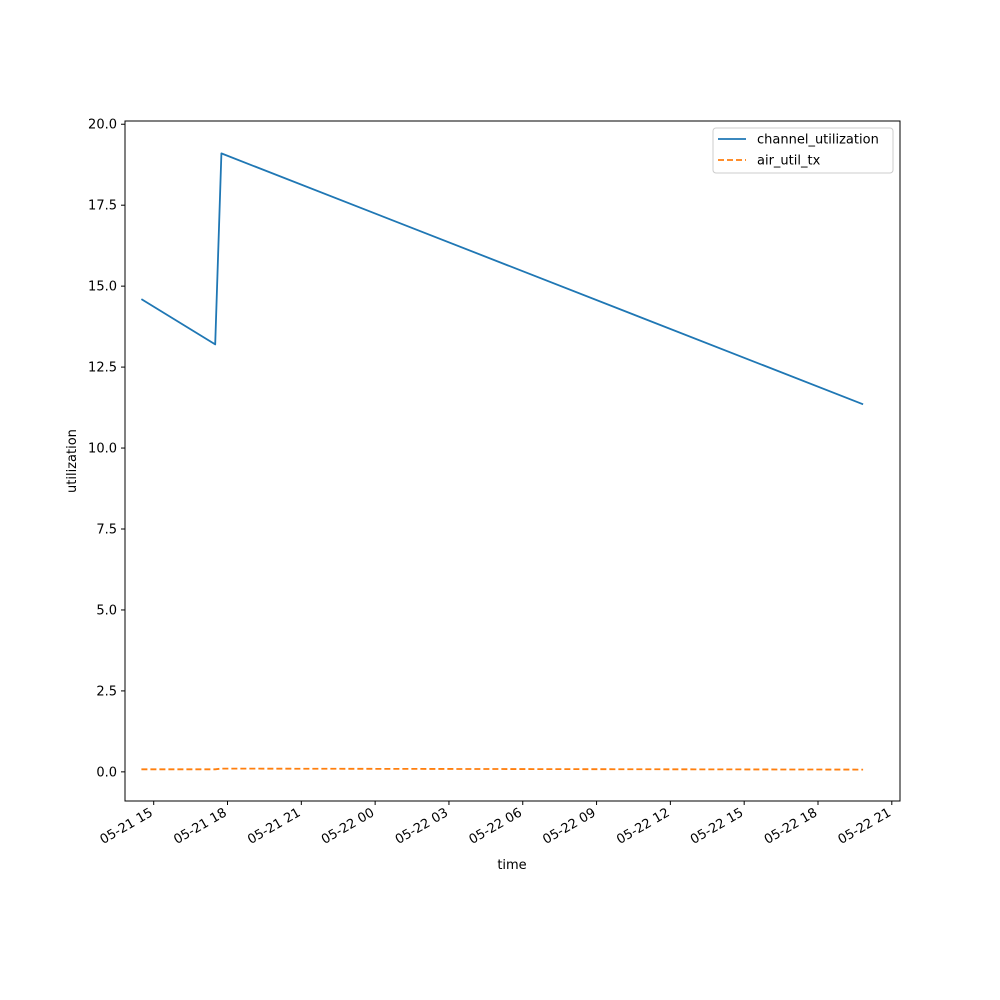 The image size is (1000, 1000). I want to click on x-axis-label: time, so click(511, 865).